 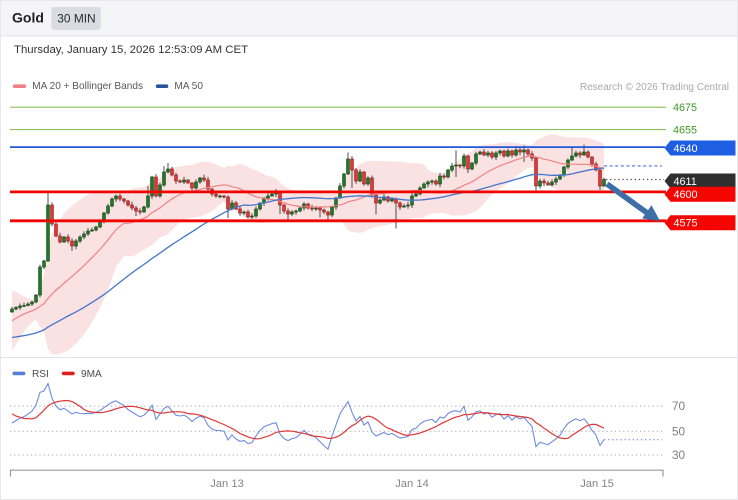 What do you see at coordinates (654, 87) in the screenshot?
I see `svg-text:Research © 2026 Trading Centra: Research © 2026 Trading Central` at bounding box center [654, 87].